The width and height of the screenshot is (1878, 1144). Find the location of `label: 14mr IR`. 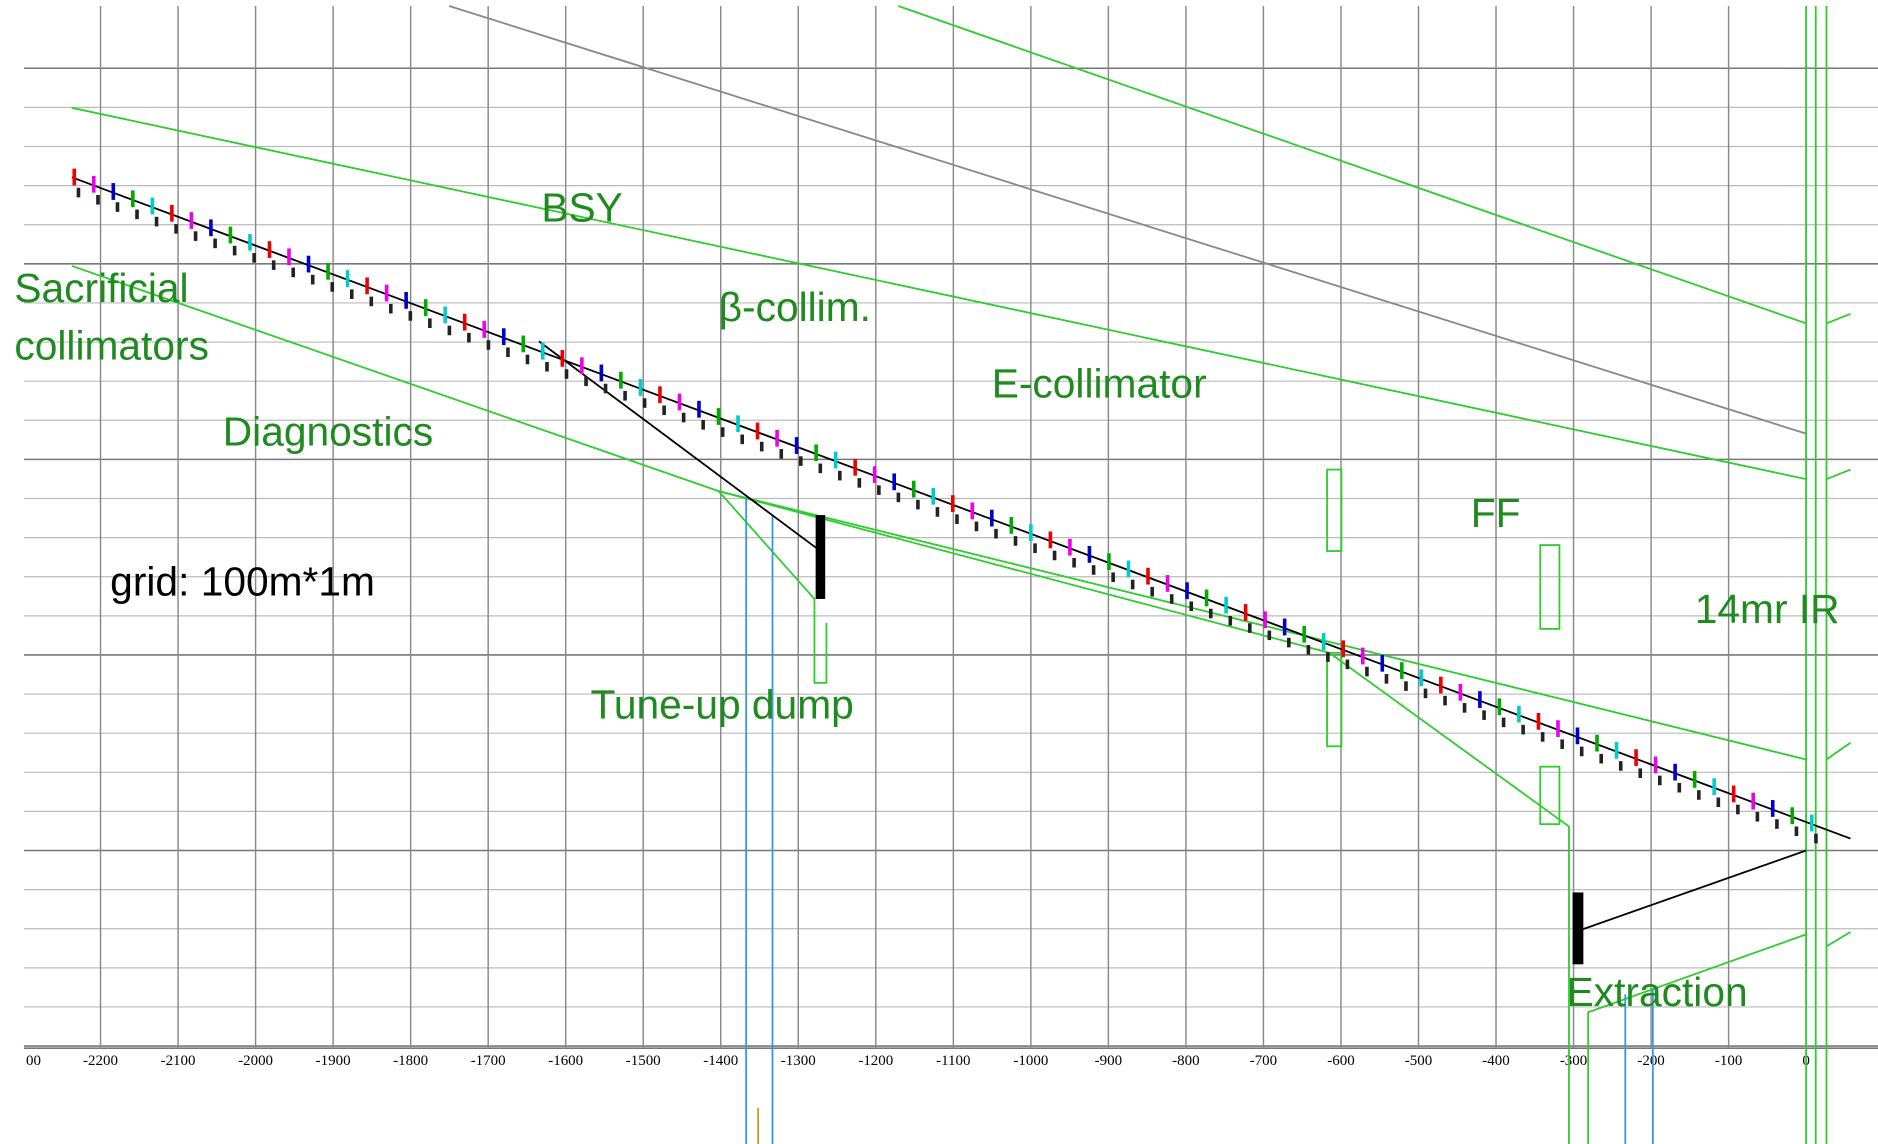

label: 14mr IR is located at coordinates (1767, 609).